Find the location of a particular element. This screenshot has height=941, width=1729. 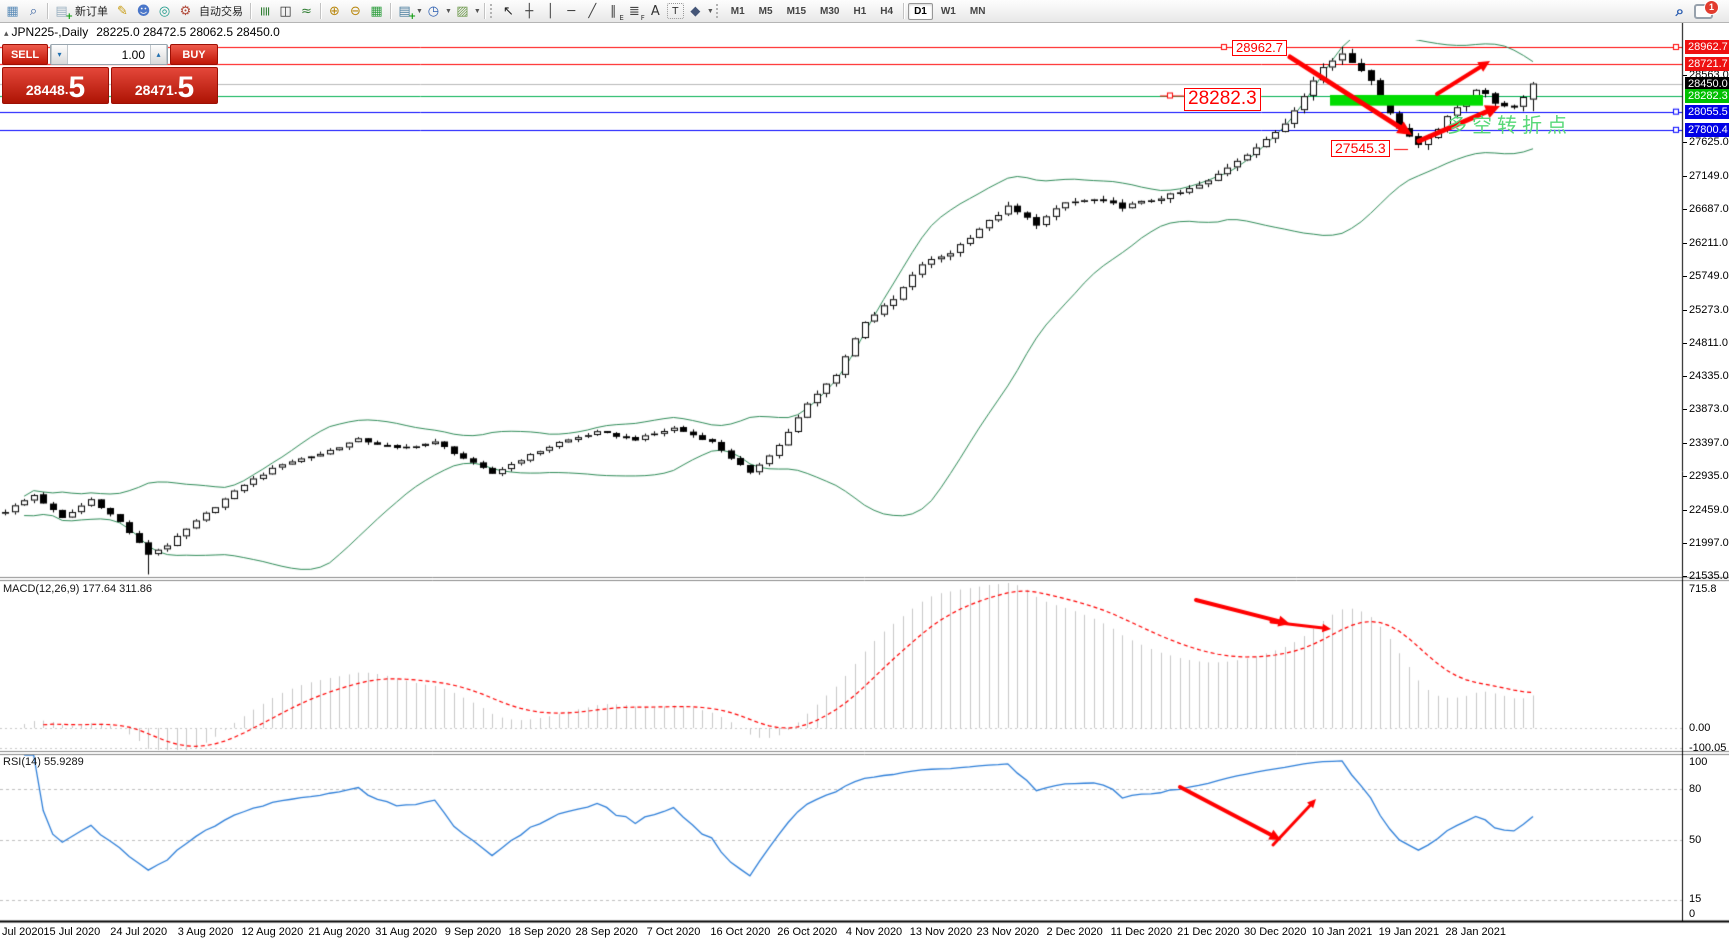

timeframe-h4: H4 is located at coordinates (887, 11).